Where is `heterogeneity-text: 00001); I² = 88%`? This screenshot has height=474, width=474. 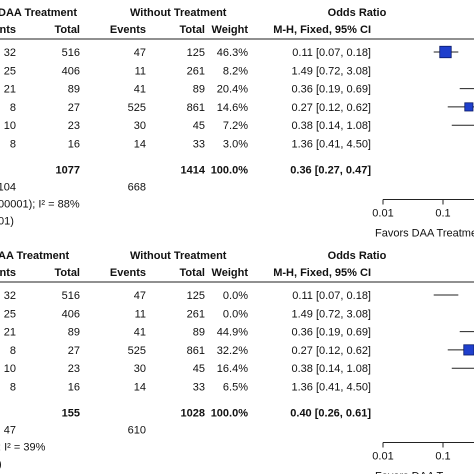
heterogeneity-text: 00001); I² = 88% is located at coordinates (40, 205).